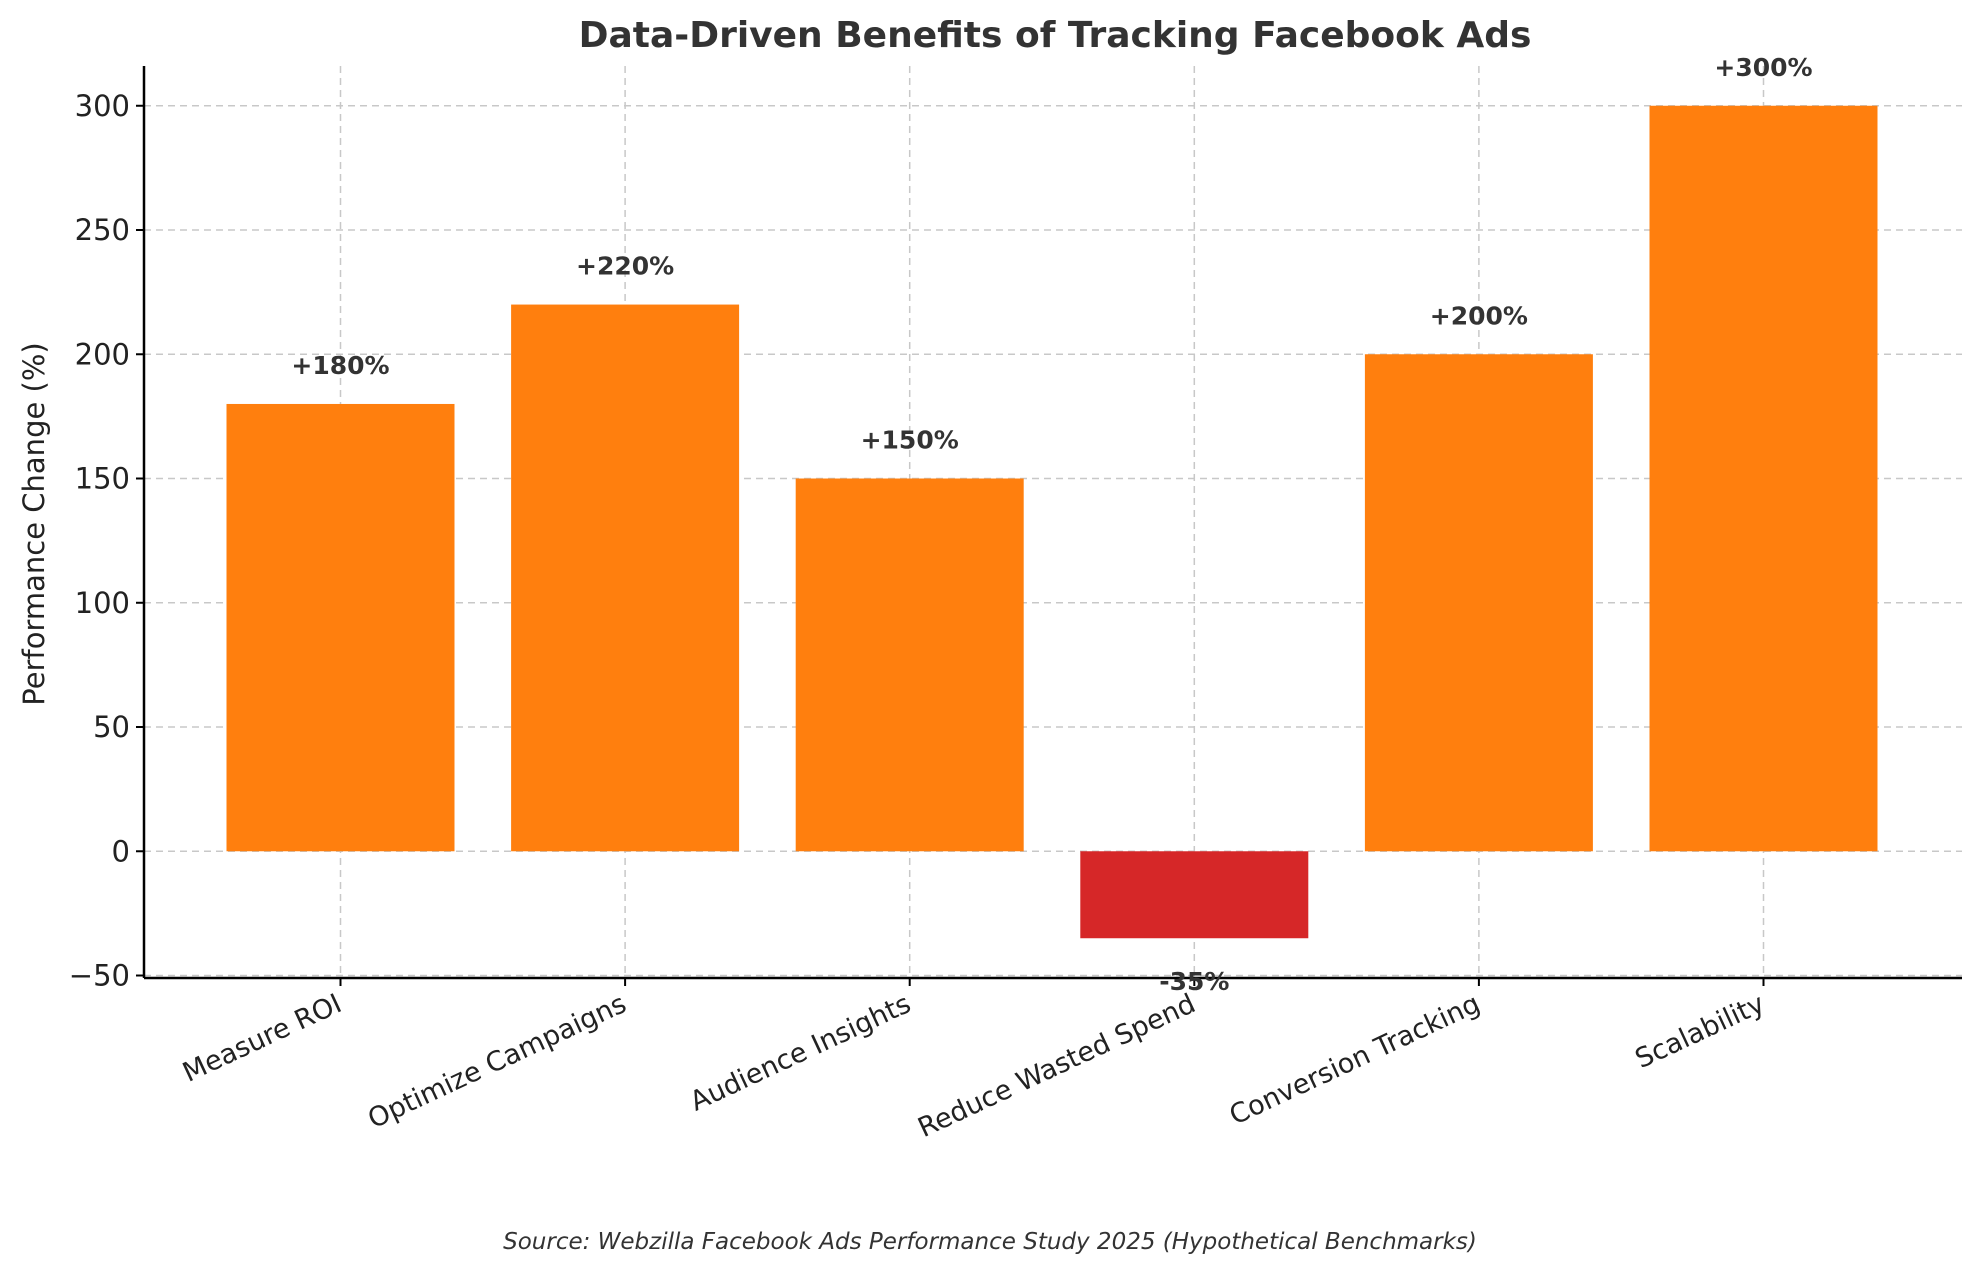 The height and width of the screenshot is (1275, 1979). I want to click on bar-value-label: +300%, so click(1763, 67).